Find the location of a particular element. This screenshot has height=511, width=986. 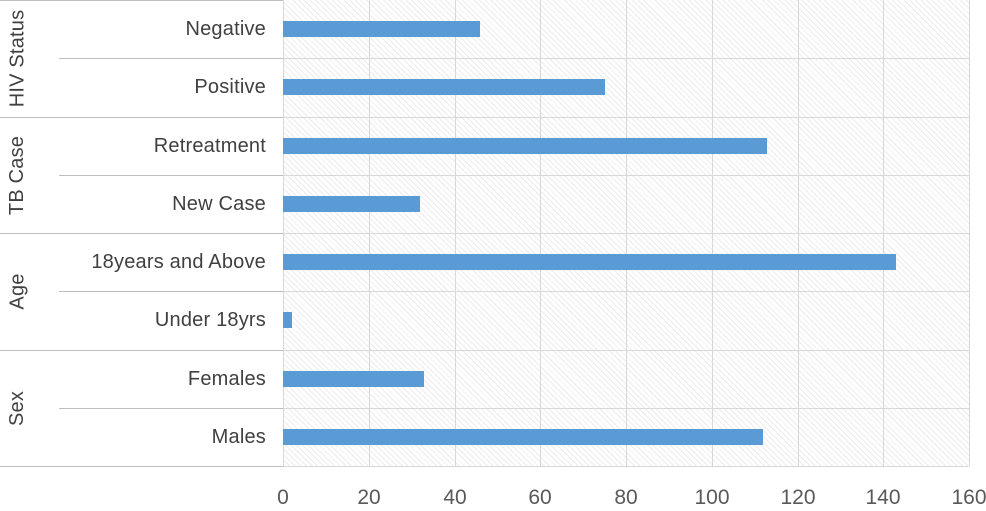

group-label-text: HIV Status is located at coordinates (17, 58).